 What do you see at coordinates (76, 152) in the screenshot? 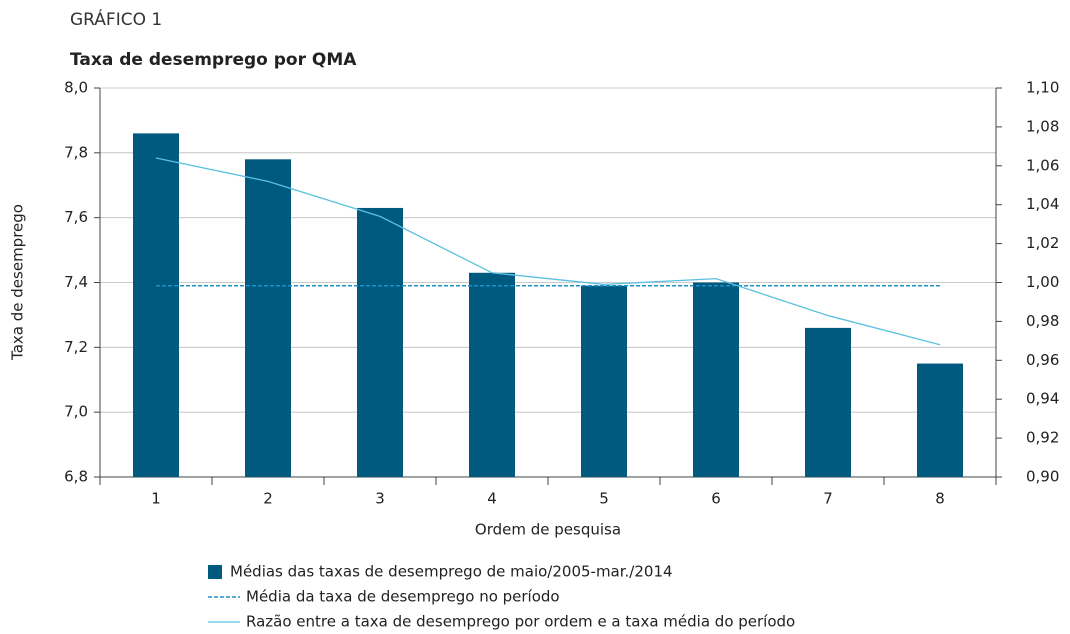
I see `y-tick-label: 7,8` at bounding box center [76, 152].